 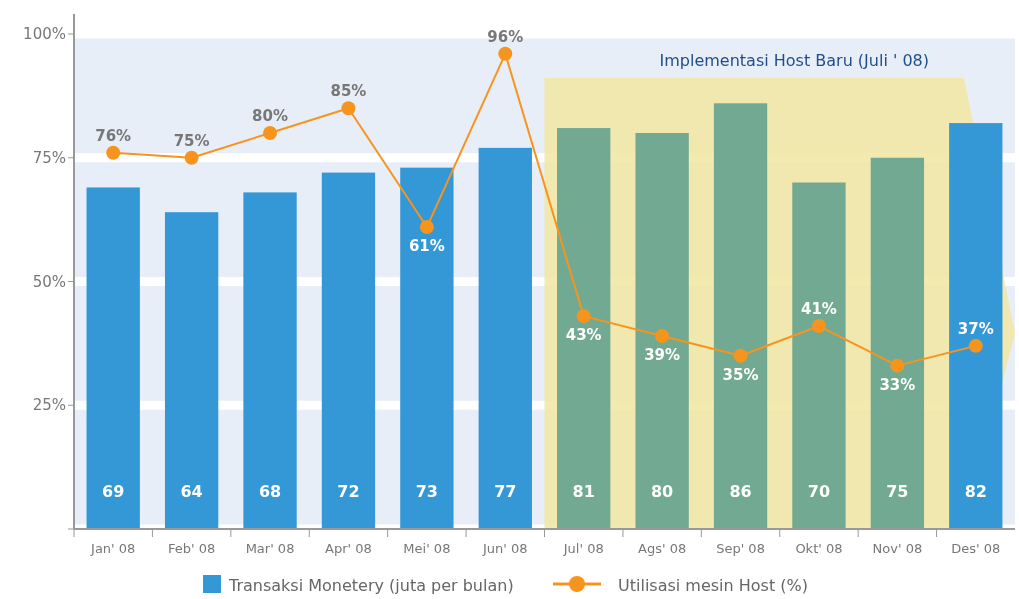 I want to click on x-tick-label: Des' 08, so click(x=976, y=548).